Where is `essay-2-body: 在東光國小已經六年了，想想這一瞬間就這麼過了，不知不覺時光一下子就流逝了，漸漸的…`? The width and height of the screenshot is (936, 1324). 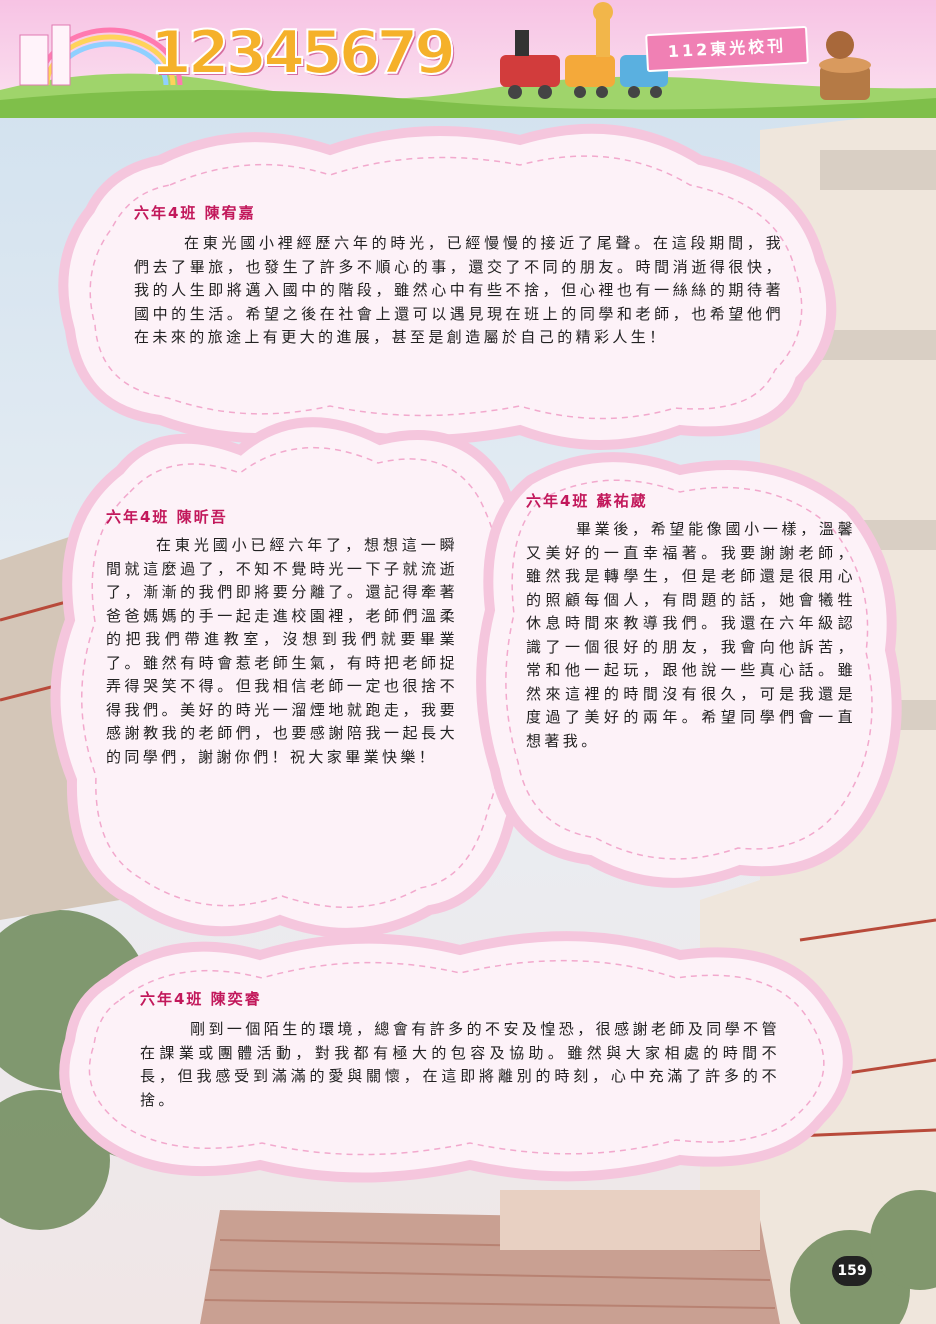 essay-2-body: 在東光國小已經六年了，想想這一瞬間就這麼過了，不知不覺時光一下子就流逝了，漸漸的… is located at coordinates (282, 651).